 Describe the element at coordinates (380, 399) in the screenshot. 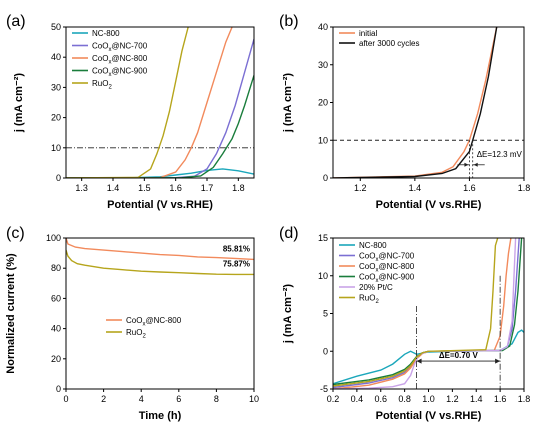

I see `x-tick-label: 0.6` at that location.